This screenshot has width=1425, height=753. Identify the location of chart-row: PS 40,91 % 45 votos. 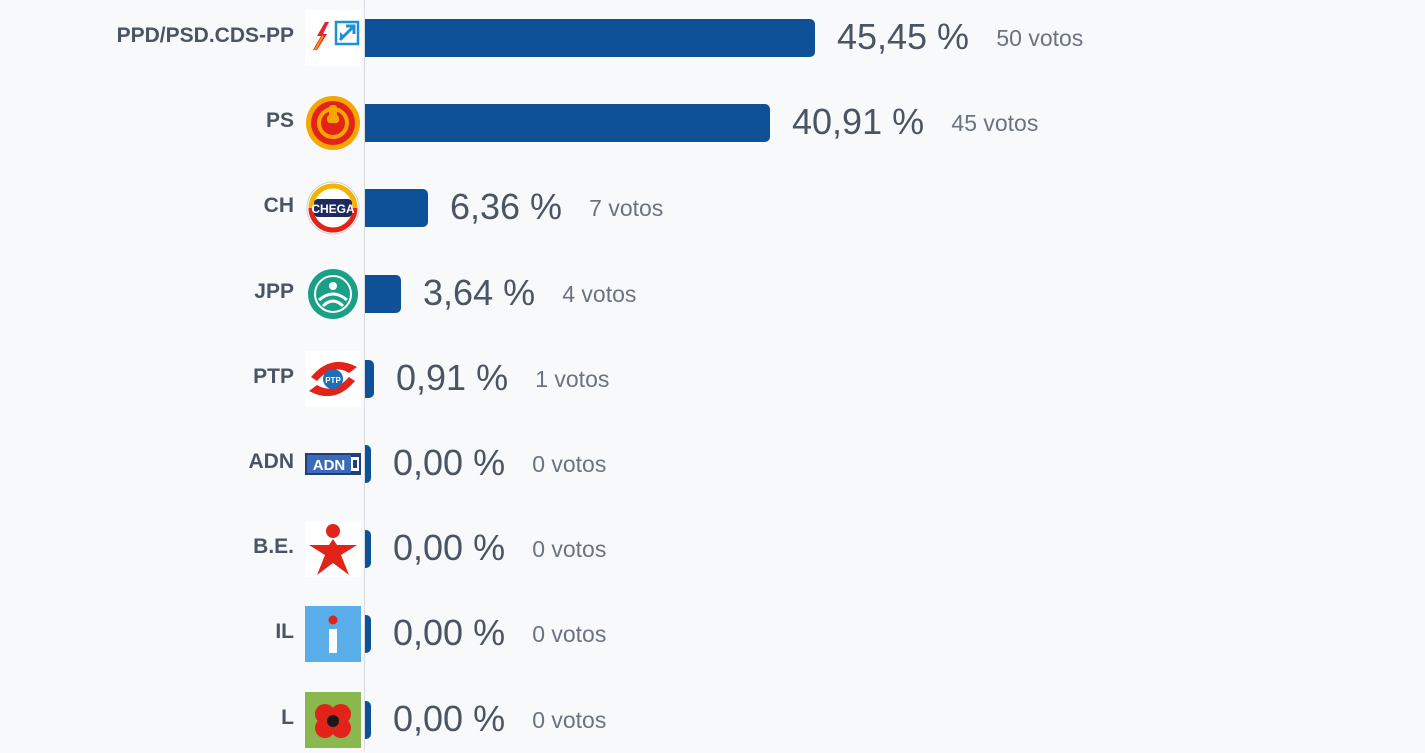
(712, 123).